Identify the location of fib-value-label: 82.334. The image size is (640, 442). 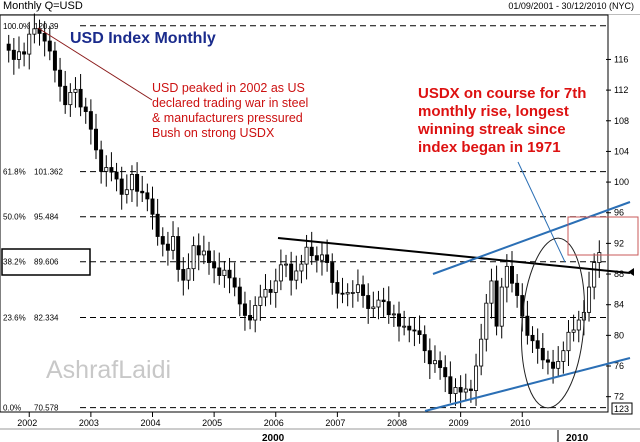
(46, 317).